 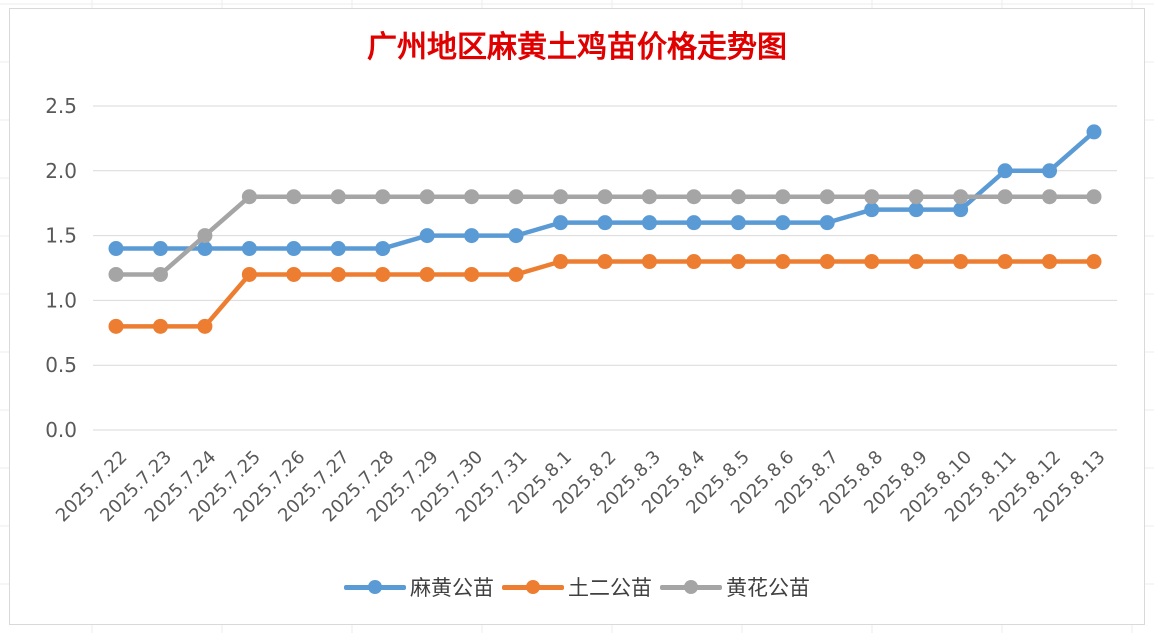 What do you see at coordinates (452, 588) in the screenshot?
I see `legend-label: 麻黄公苗` at bounding box center [452, 588].